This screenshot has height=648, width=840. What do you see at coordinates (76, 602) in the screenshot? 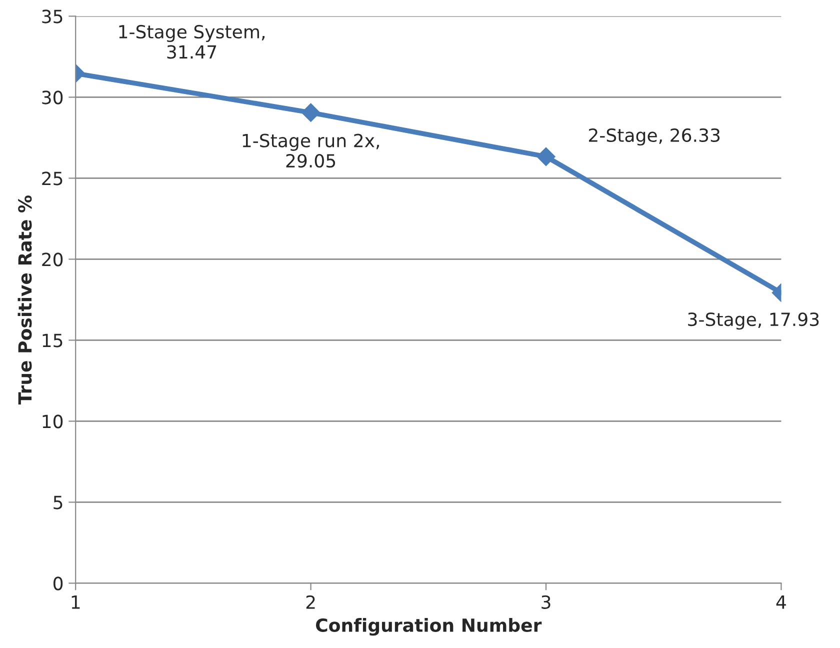
I see `x-tick-label: 1` at bounding box center [76, 602].